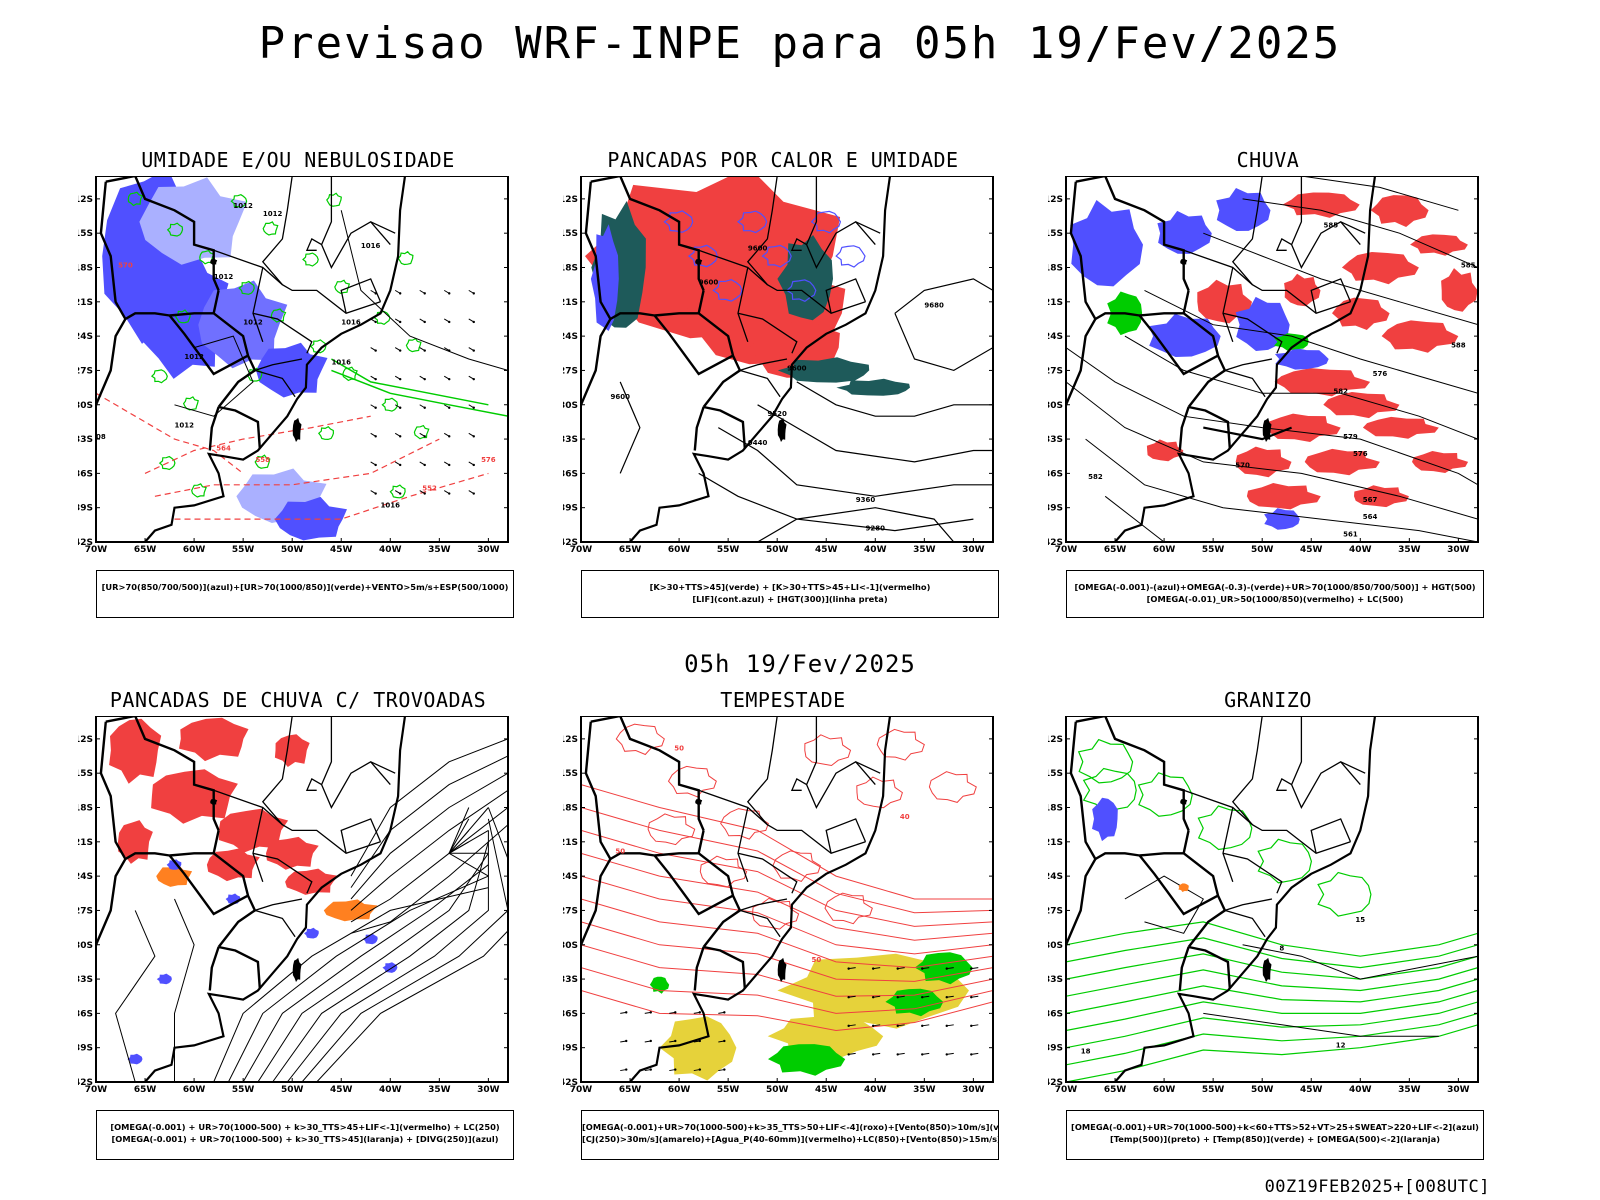 The image size is (1600, 1200). I want to click on thickness-contour, so click(331, 496).